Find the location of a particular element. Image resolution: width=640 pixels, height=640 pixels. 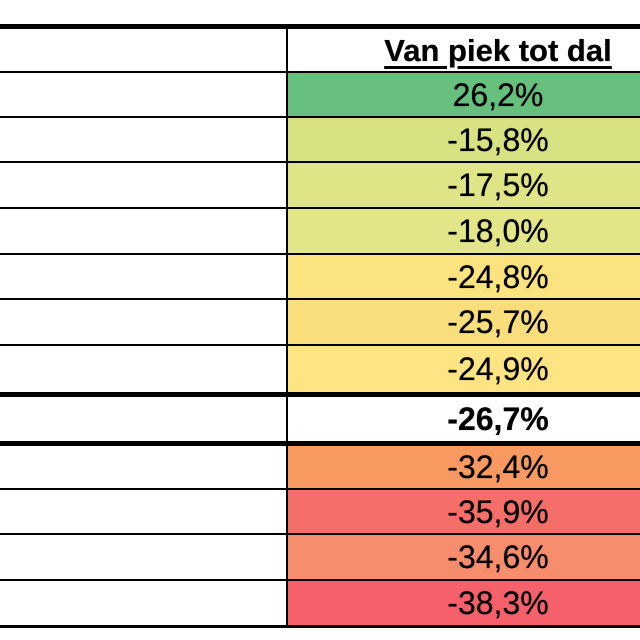

table-row: -35,9% is located at coordinates (320, 512).